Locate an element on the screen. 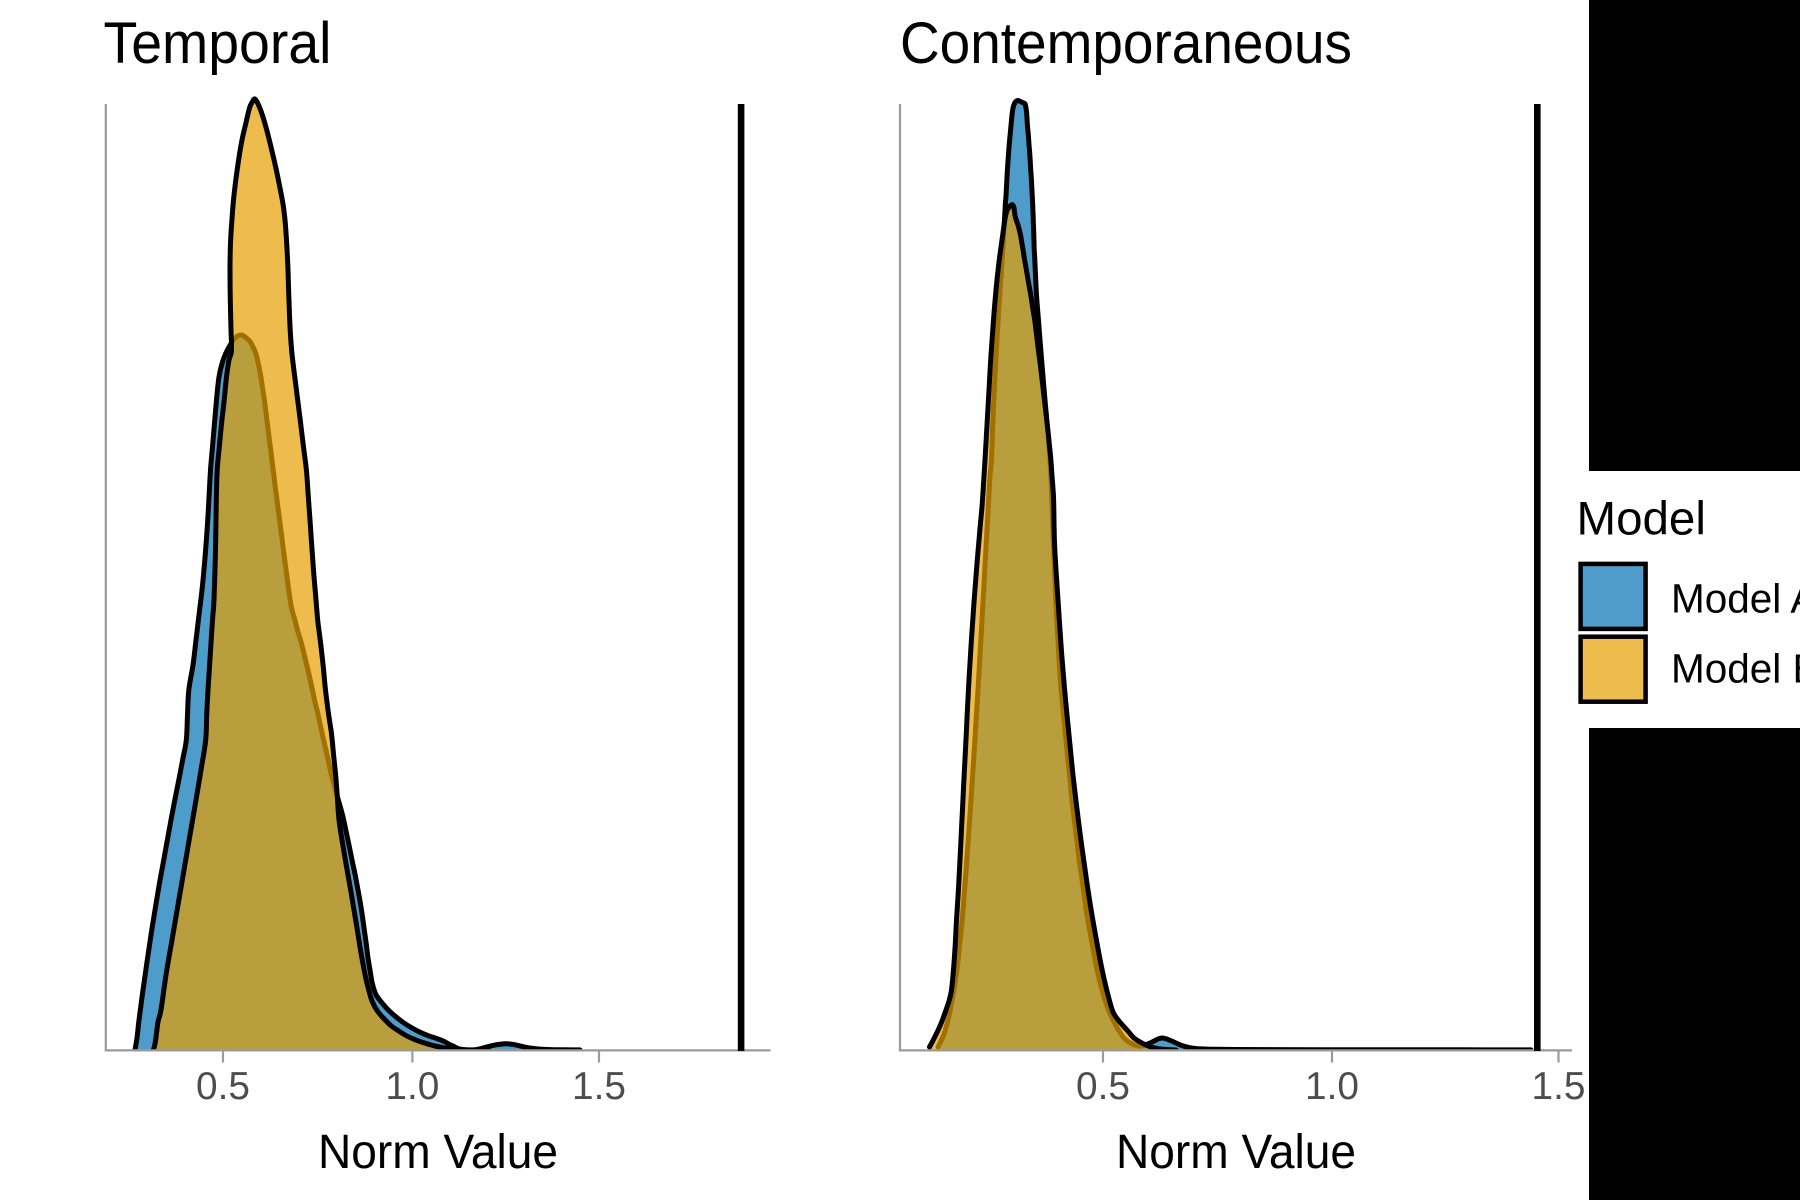  svg-text: Model is located at coordinates (1641, 519).